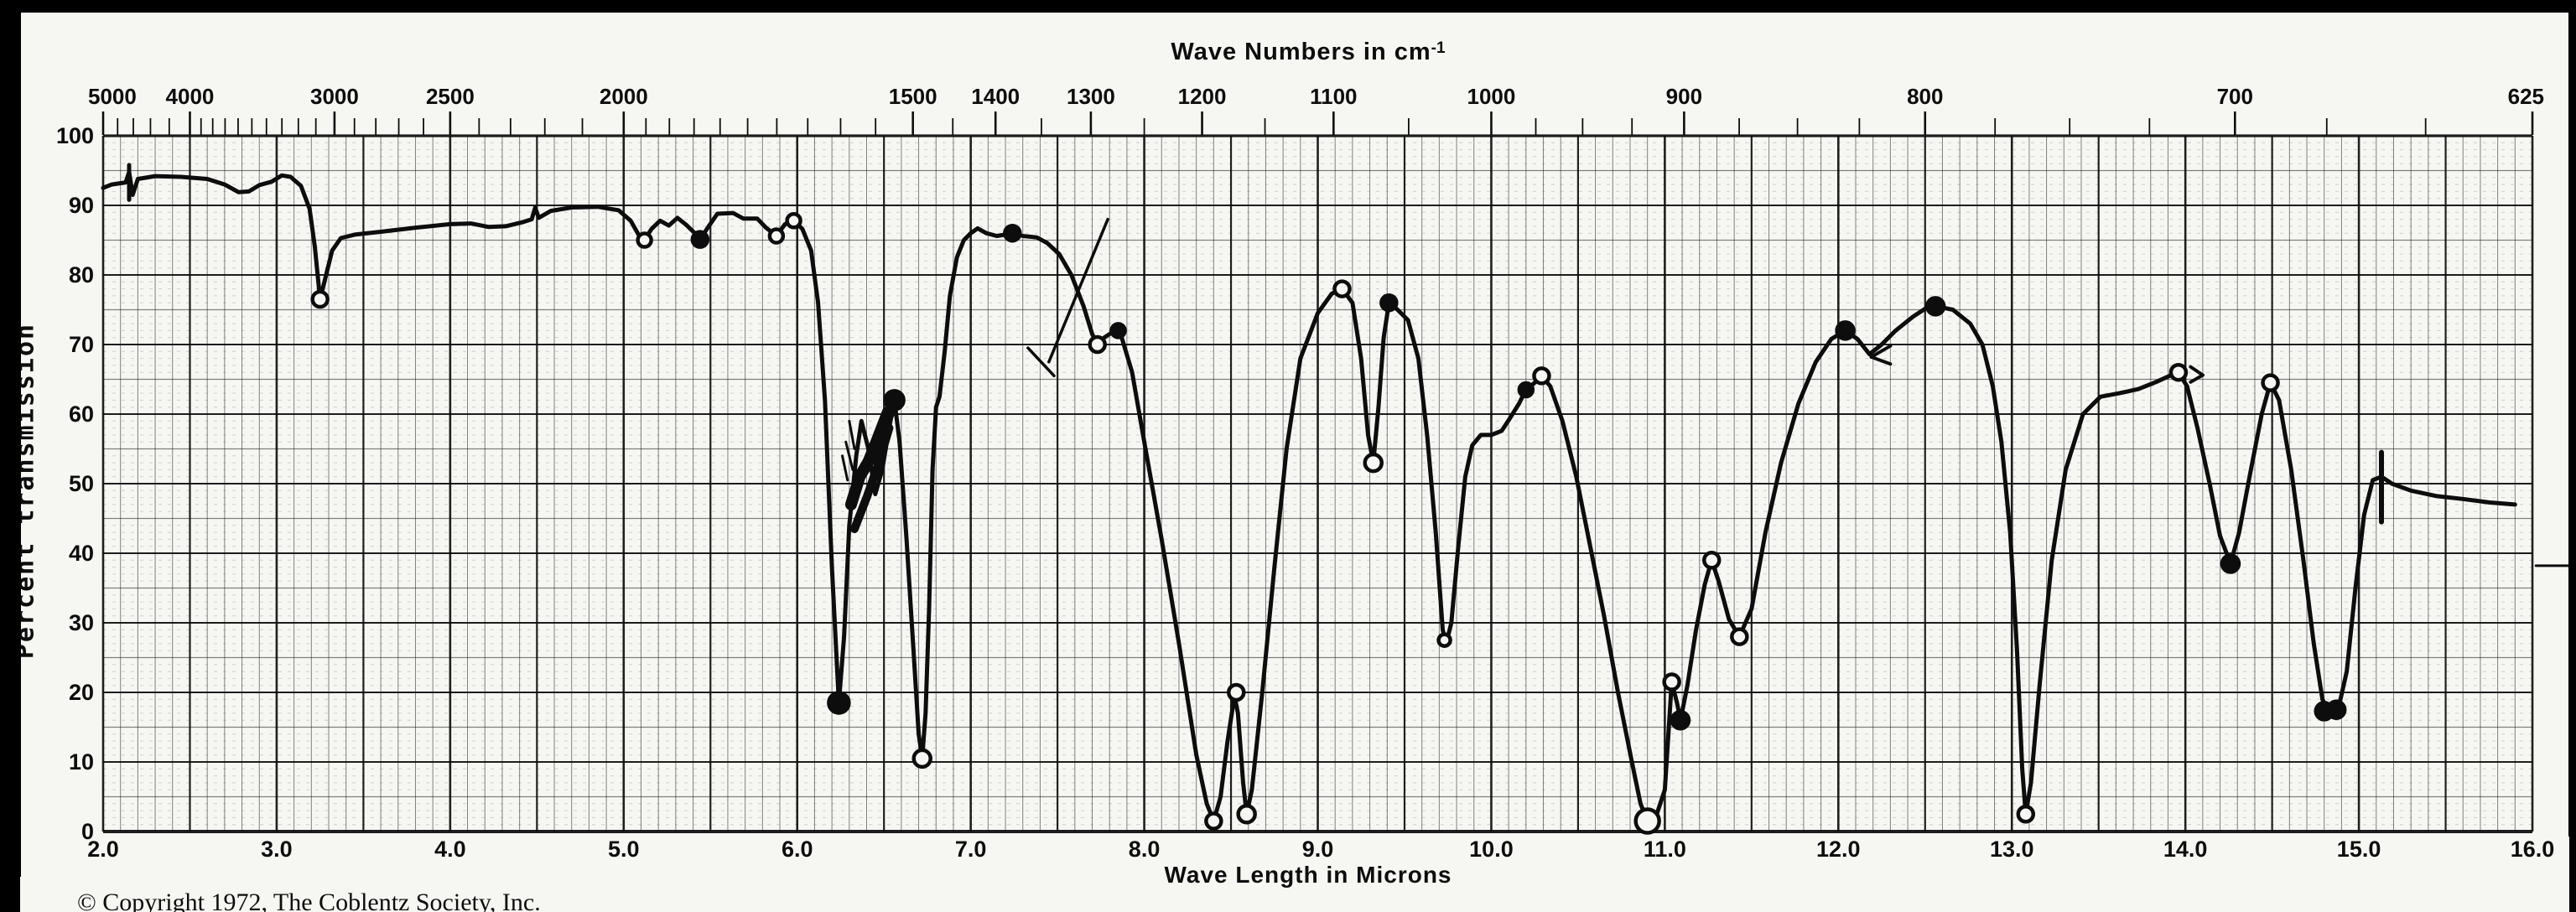  I want to click on micron-tick-label: 10.0, so click(1491, 849).